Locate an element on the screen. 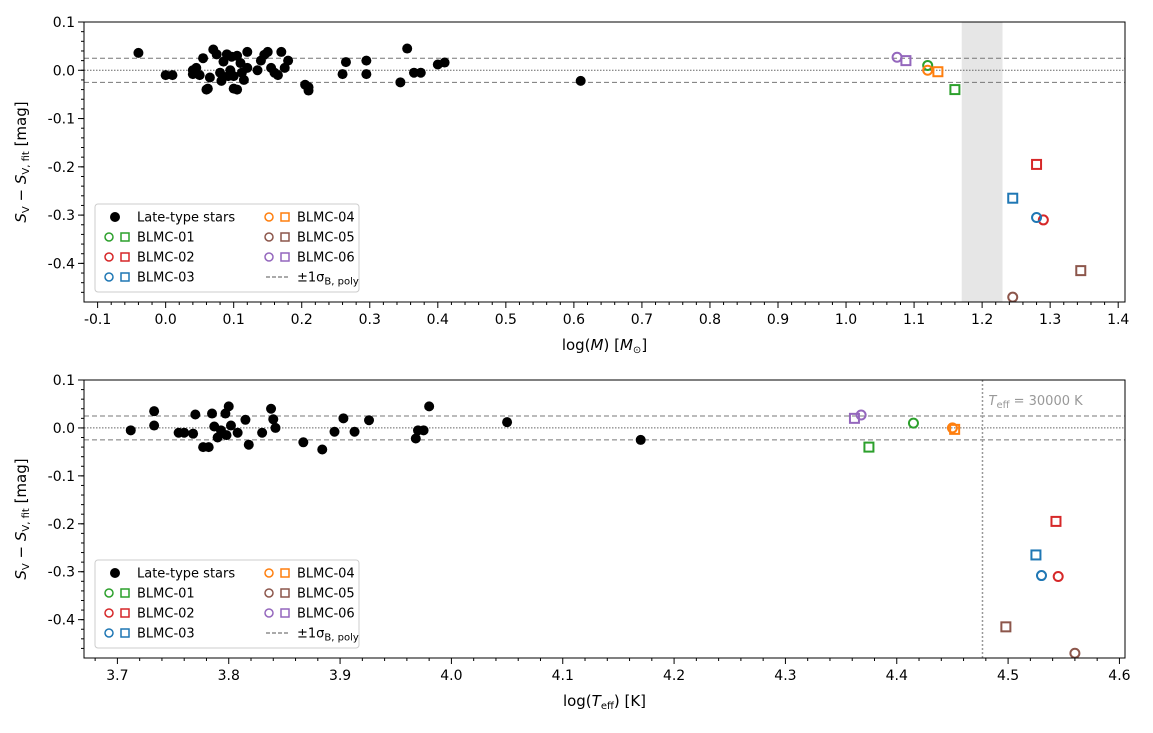 The image size is (1153, 733). y-tick-label: 0.0 is located at coordinates (64, 71).